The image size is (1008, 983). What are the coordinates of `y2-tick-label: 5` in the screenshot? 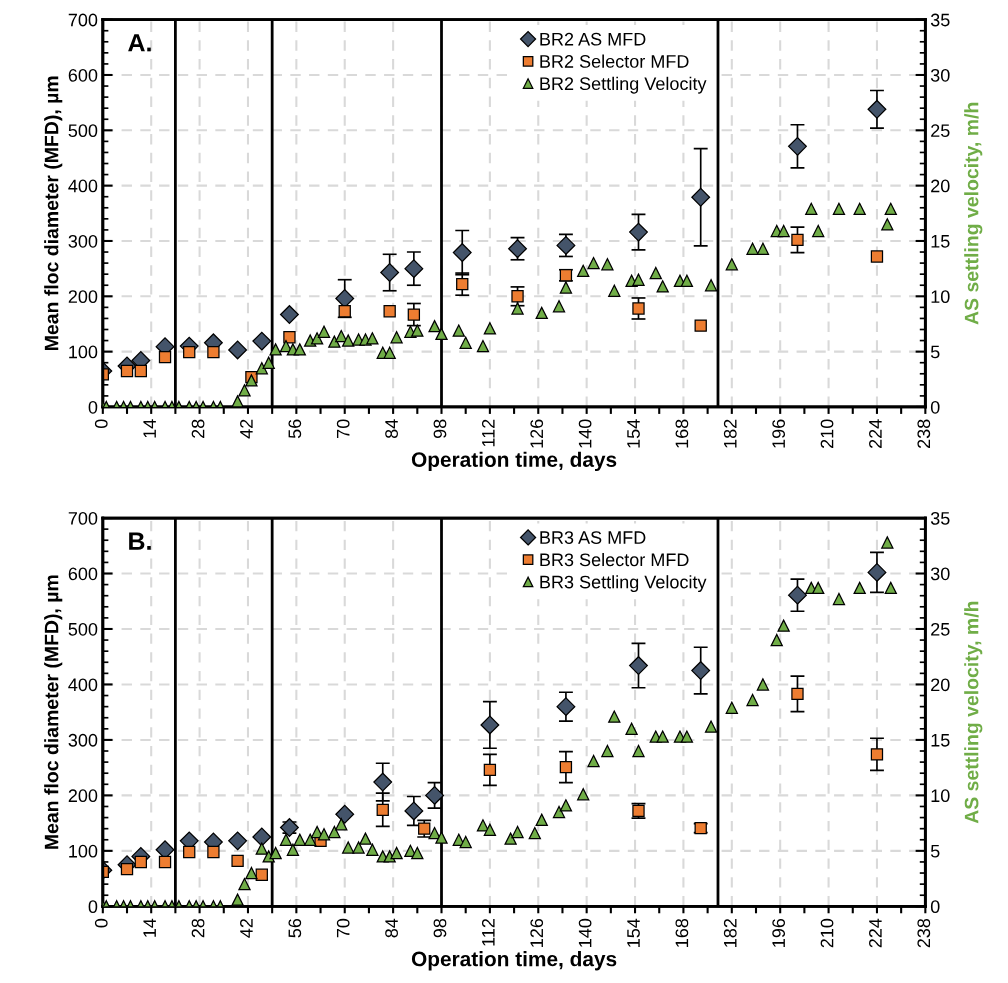 It's located at (935, 851).